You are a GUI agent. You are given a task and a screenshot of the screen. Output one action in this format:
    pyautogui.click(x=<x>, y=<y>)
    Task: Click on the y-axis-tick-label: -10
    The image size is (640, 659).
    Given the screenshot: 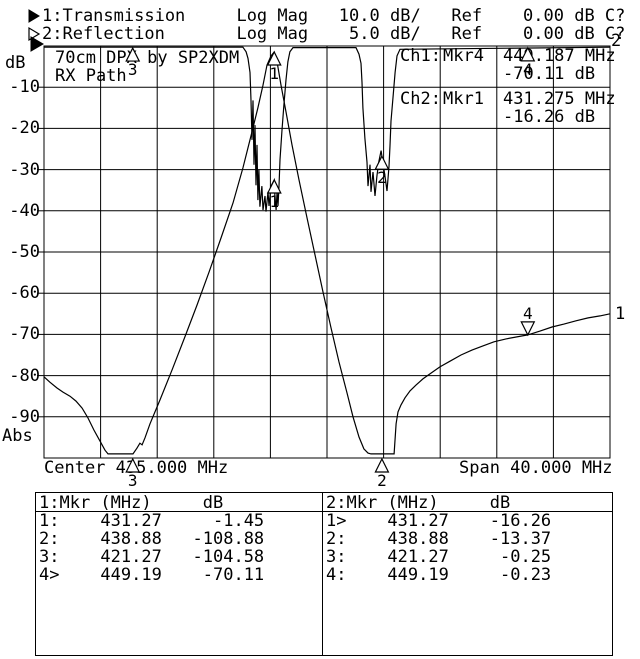 What is the action you would take?
    pyautogui.click(x=24, y=87)
    